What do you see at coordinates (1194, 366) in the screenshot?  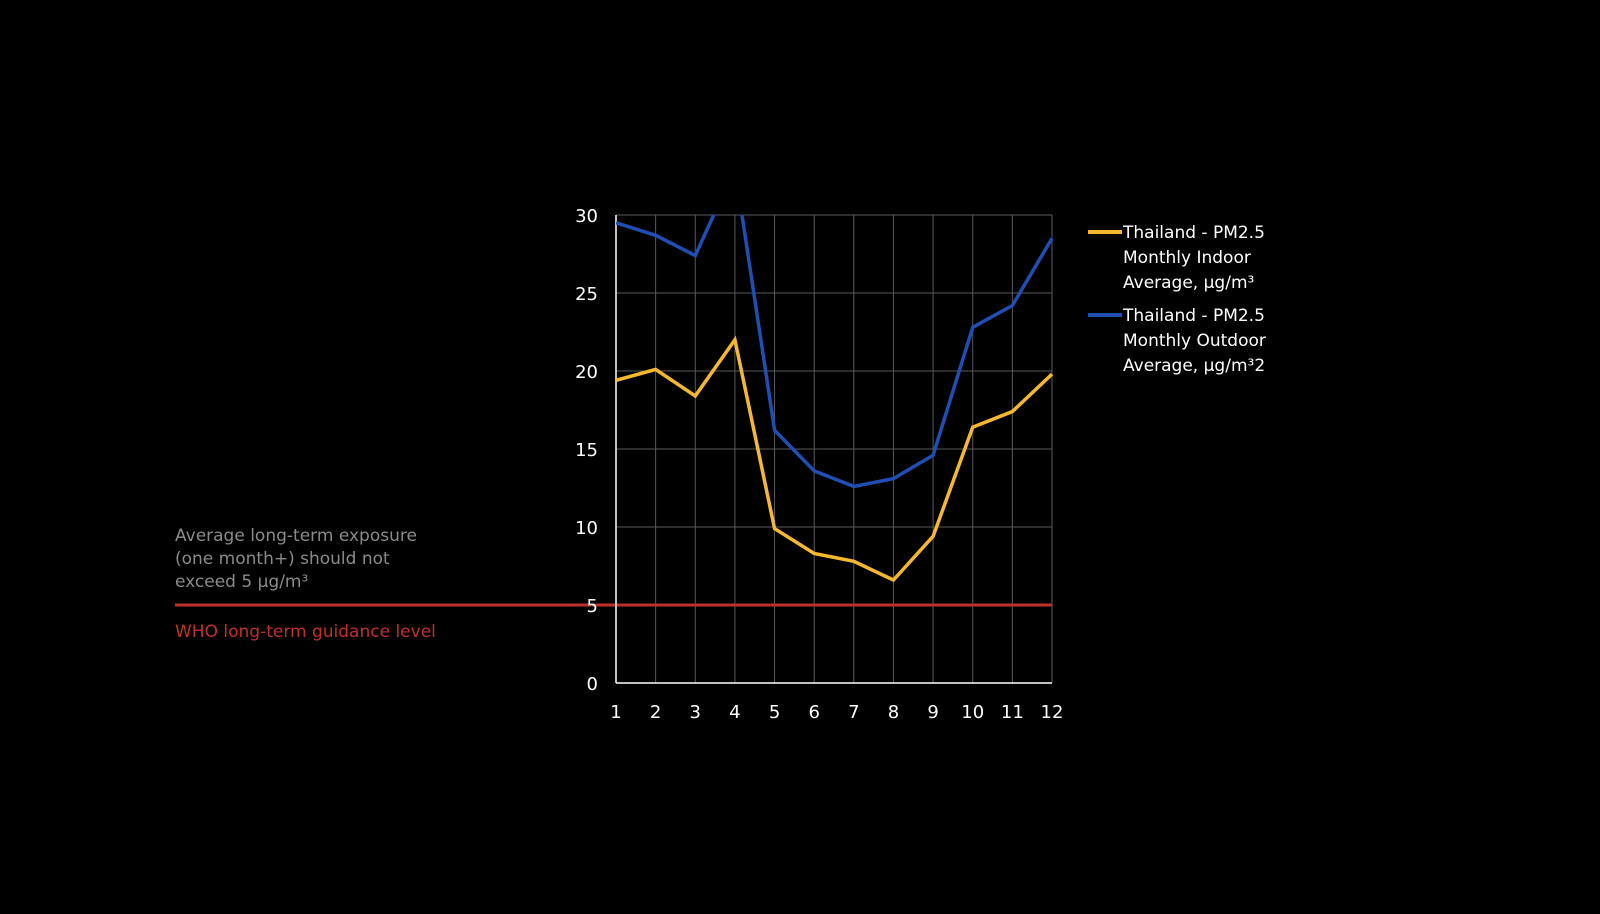 I see `legend-label: Average, µg/m³2` at bounding box center [1194, 366].